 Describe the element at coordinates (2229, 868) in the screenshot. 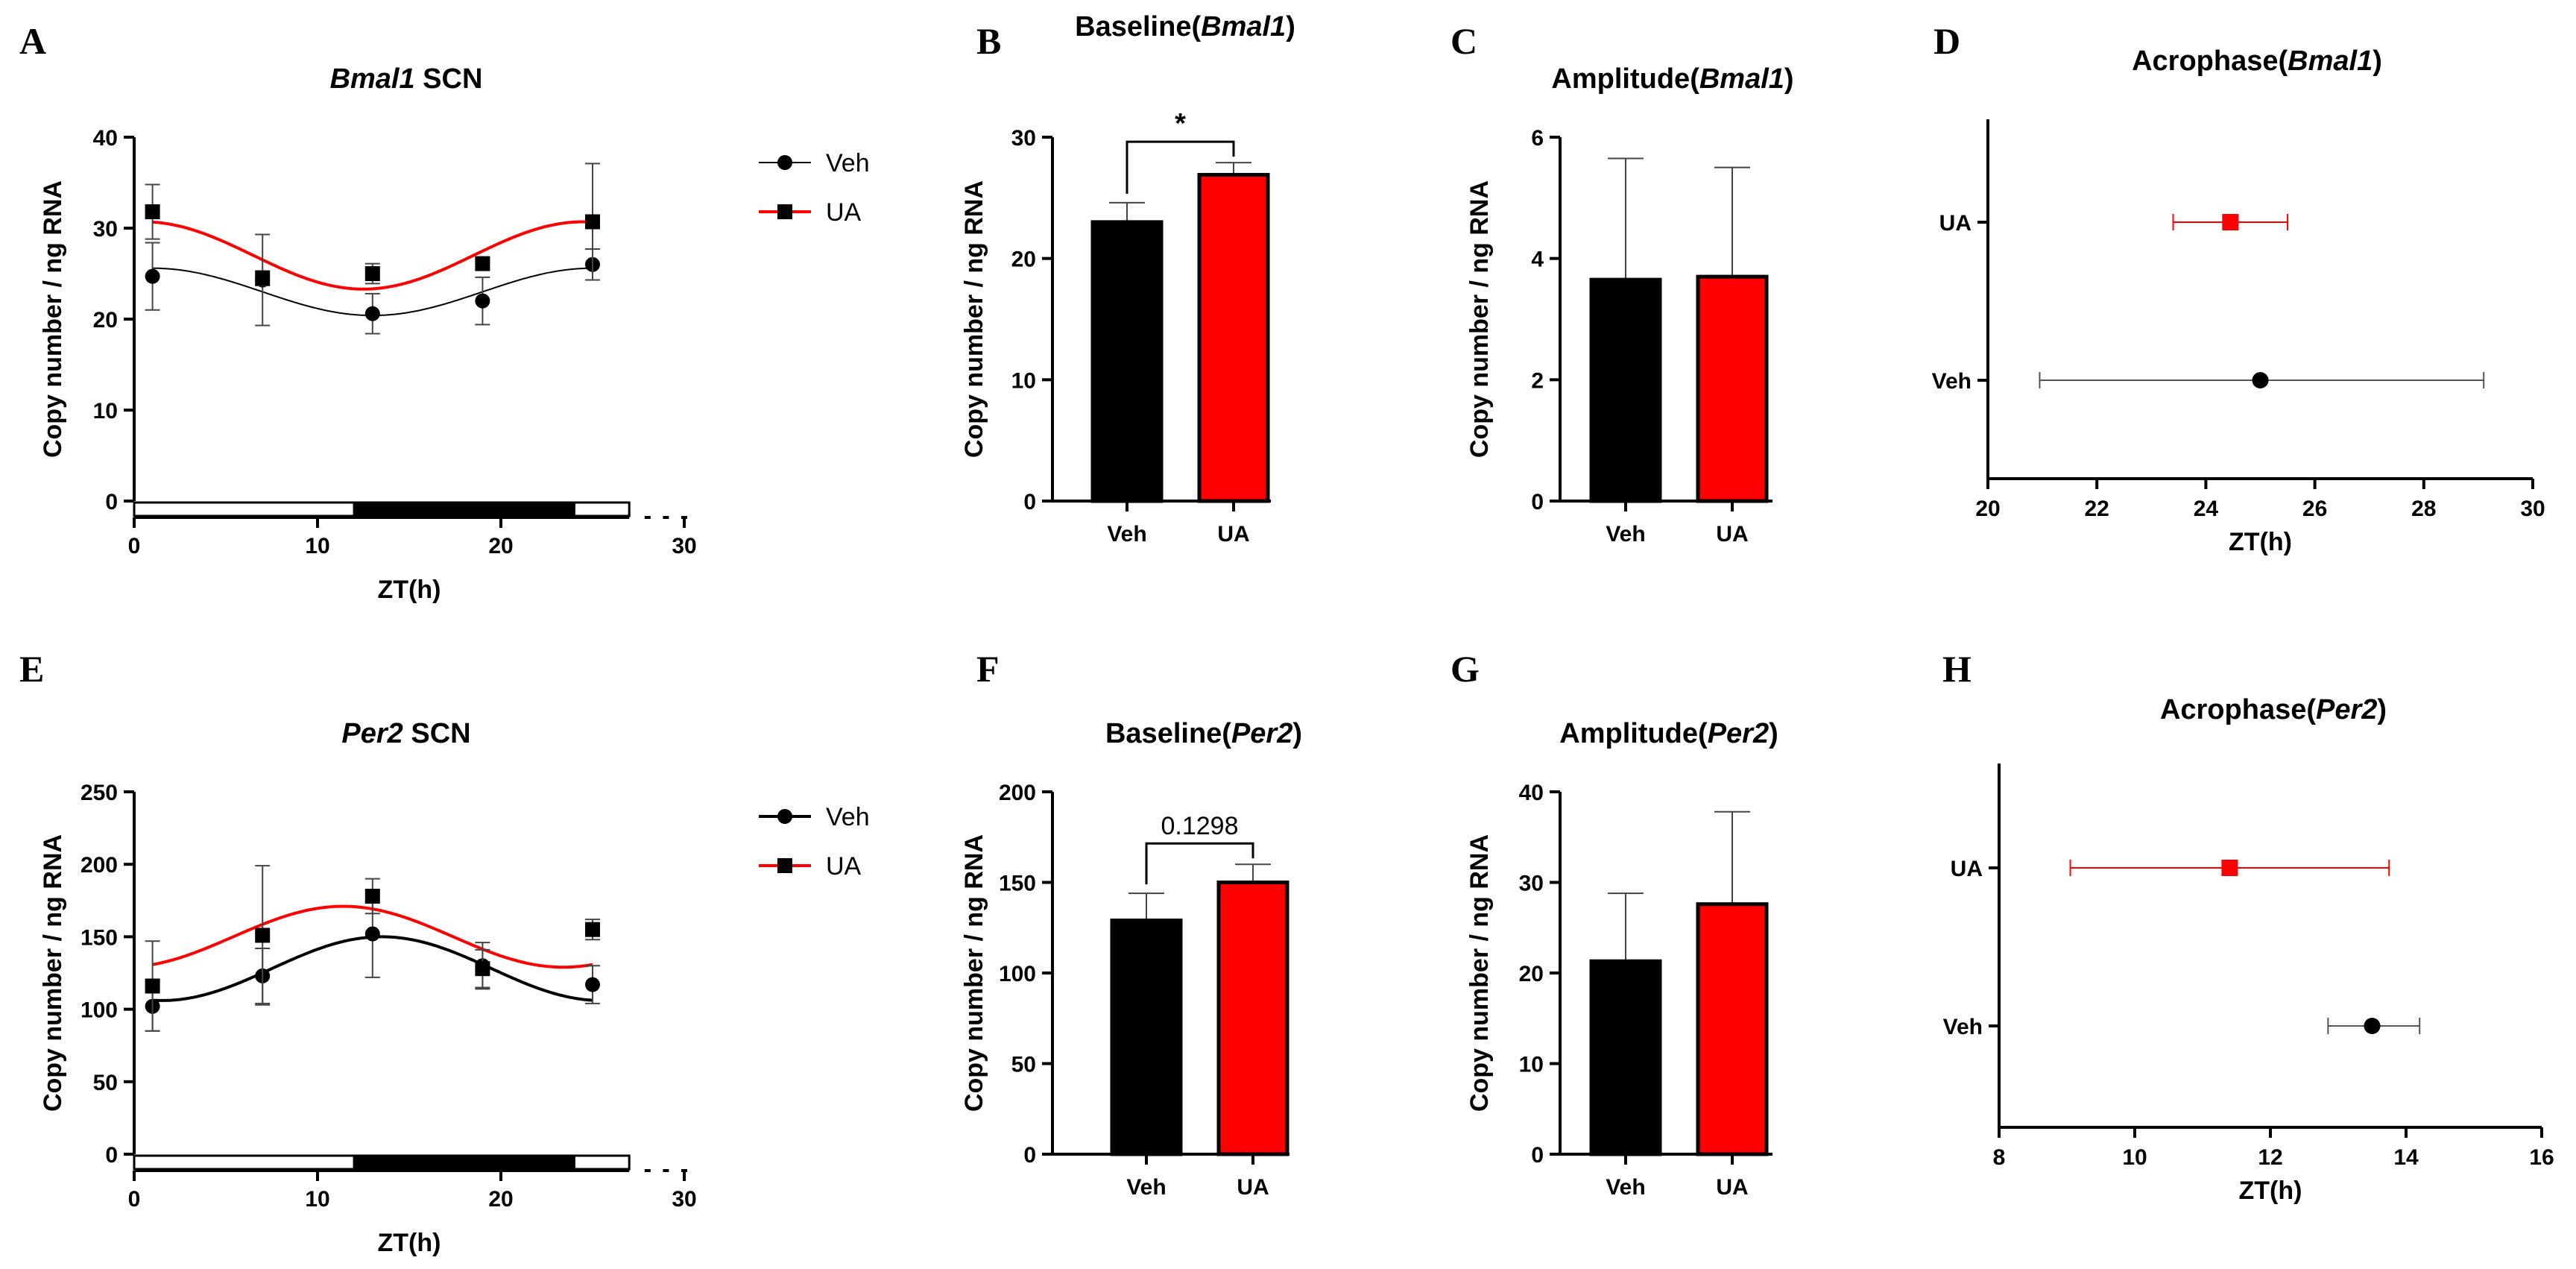

I see `acrophase-point-UA-H` at that location.